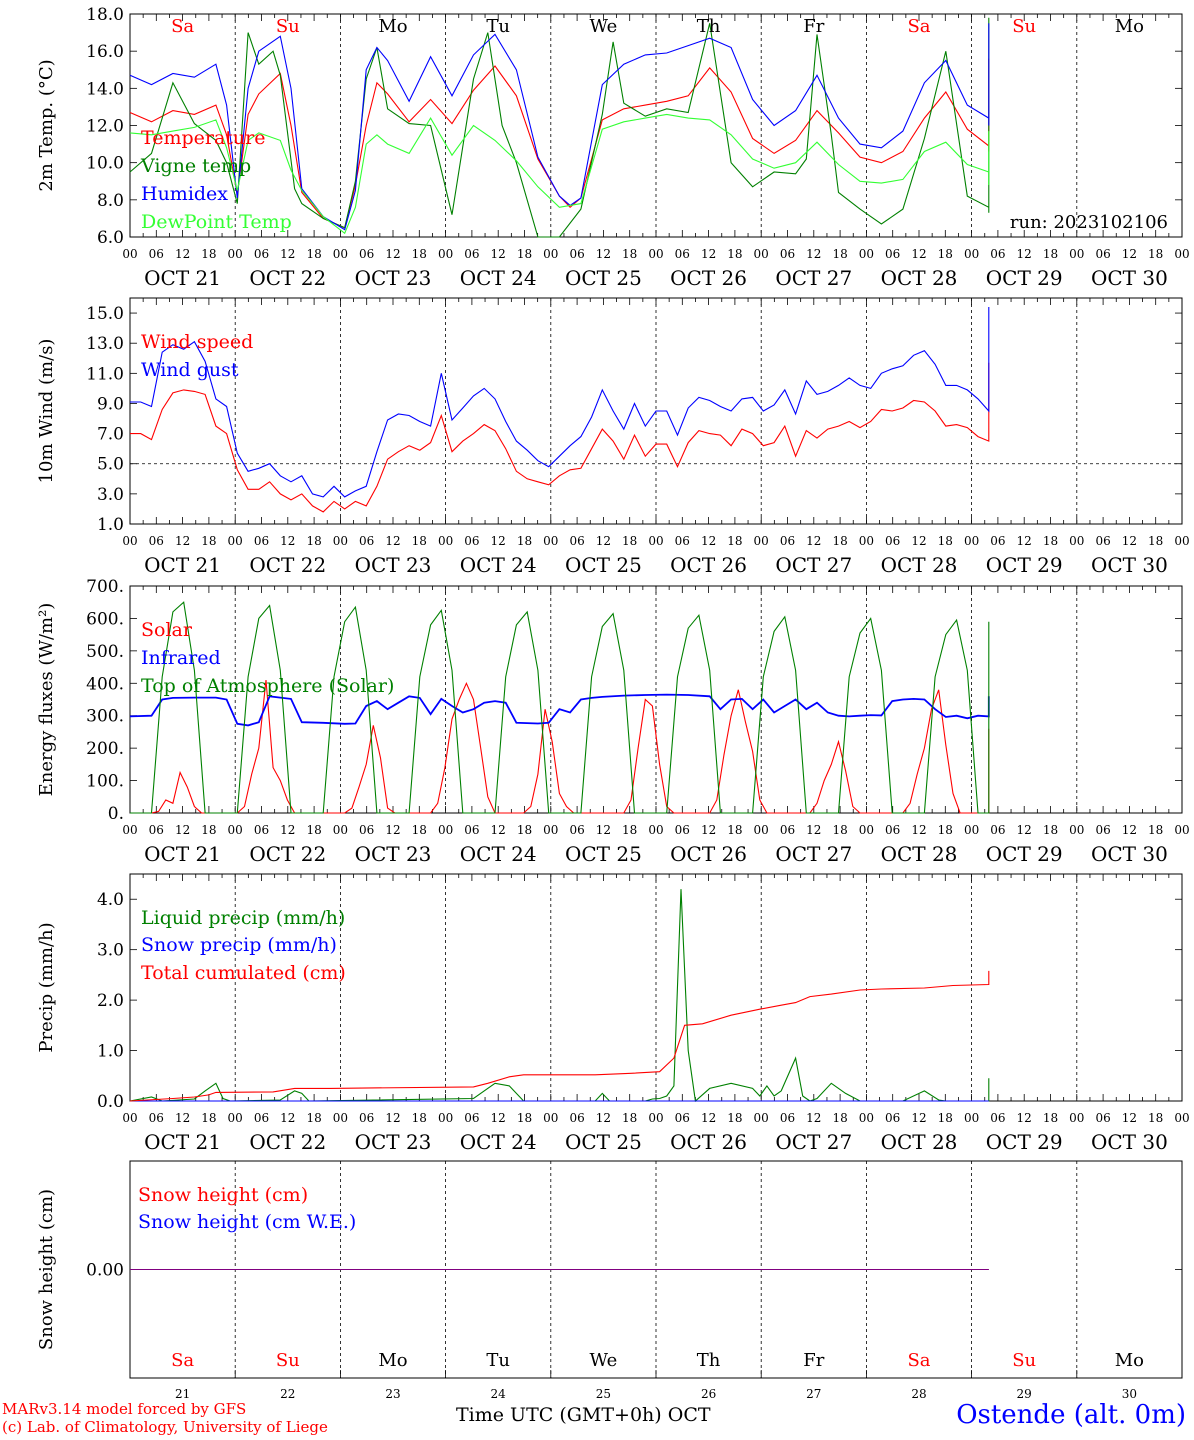 Image resolution: width=1194 pixels, height=1440 pixels. What do you see at coordinates (46, 1269) in the screenshot?
I see `y-axis-title: Snow height (cm)` at bounding box center [46, 1269].